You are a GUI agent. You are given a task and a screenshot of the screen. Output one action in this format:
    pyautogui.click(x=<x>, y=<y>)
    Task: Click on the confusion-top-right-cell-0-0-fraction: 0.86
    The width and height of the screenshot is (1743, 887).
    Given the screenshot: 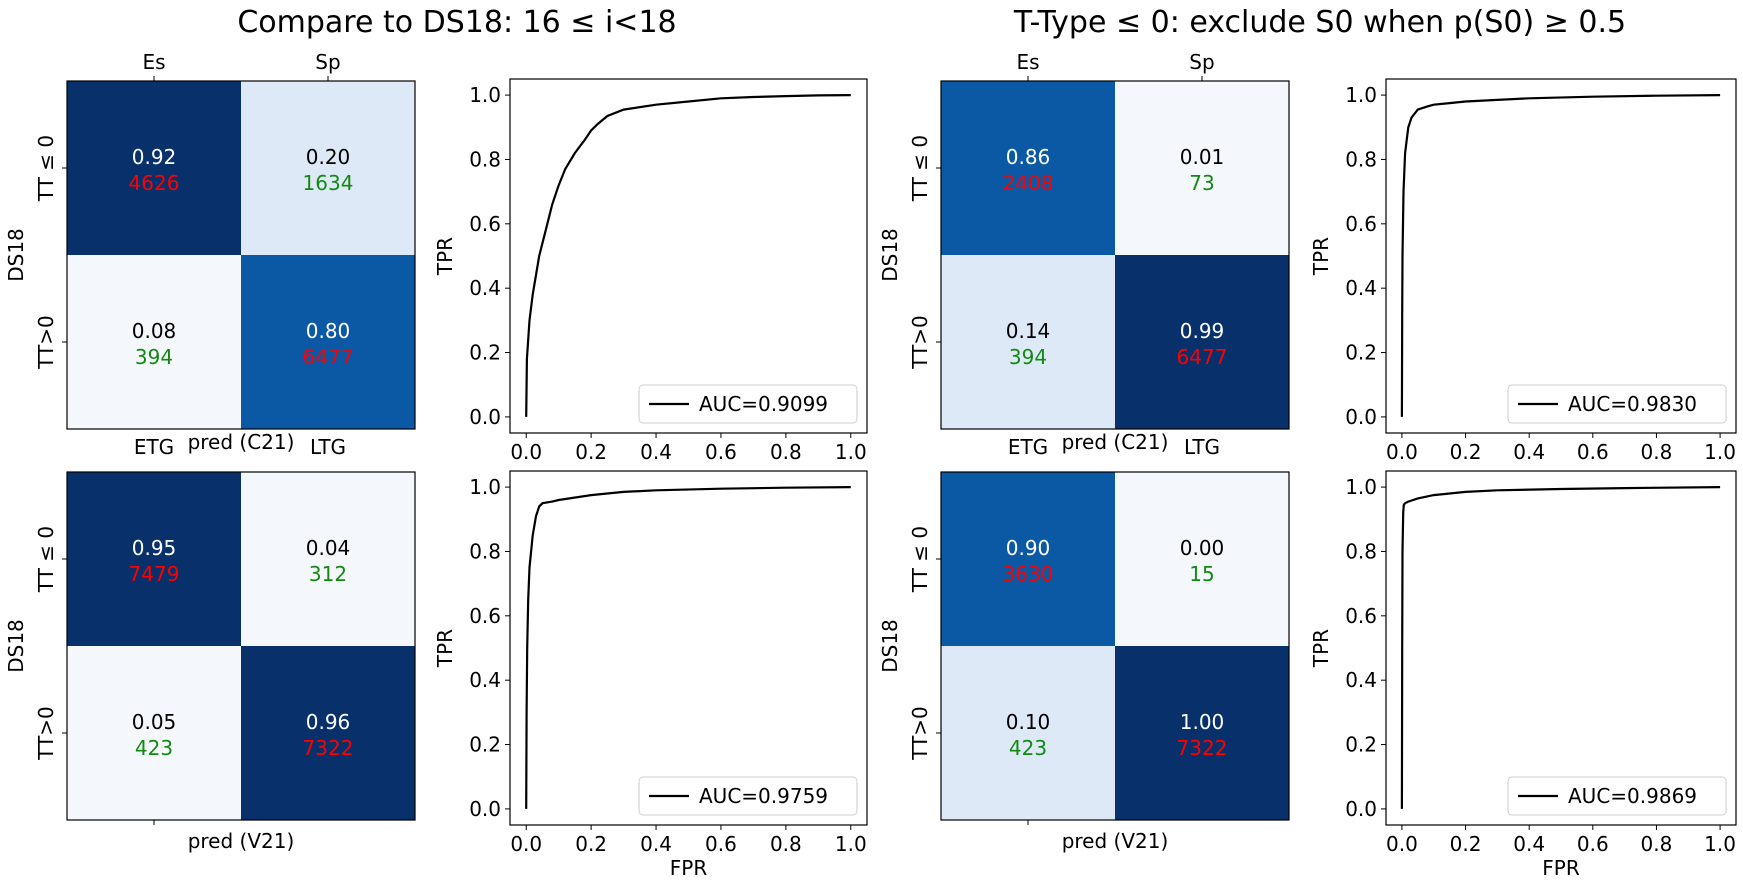 What is the action you would take?
    pyautogui.click(x=1028, y=157)
    